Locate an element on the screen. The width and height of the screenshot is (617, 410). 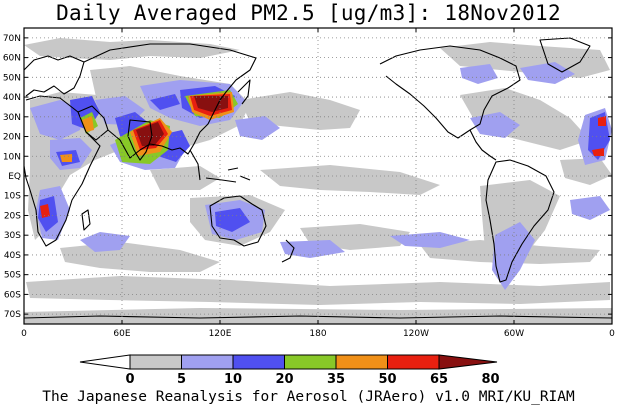
lat-tick-label: EQ is located at coordinates (14, 177).